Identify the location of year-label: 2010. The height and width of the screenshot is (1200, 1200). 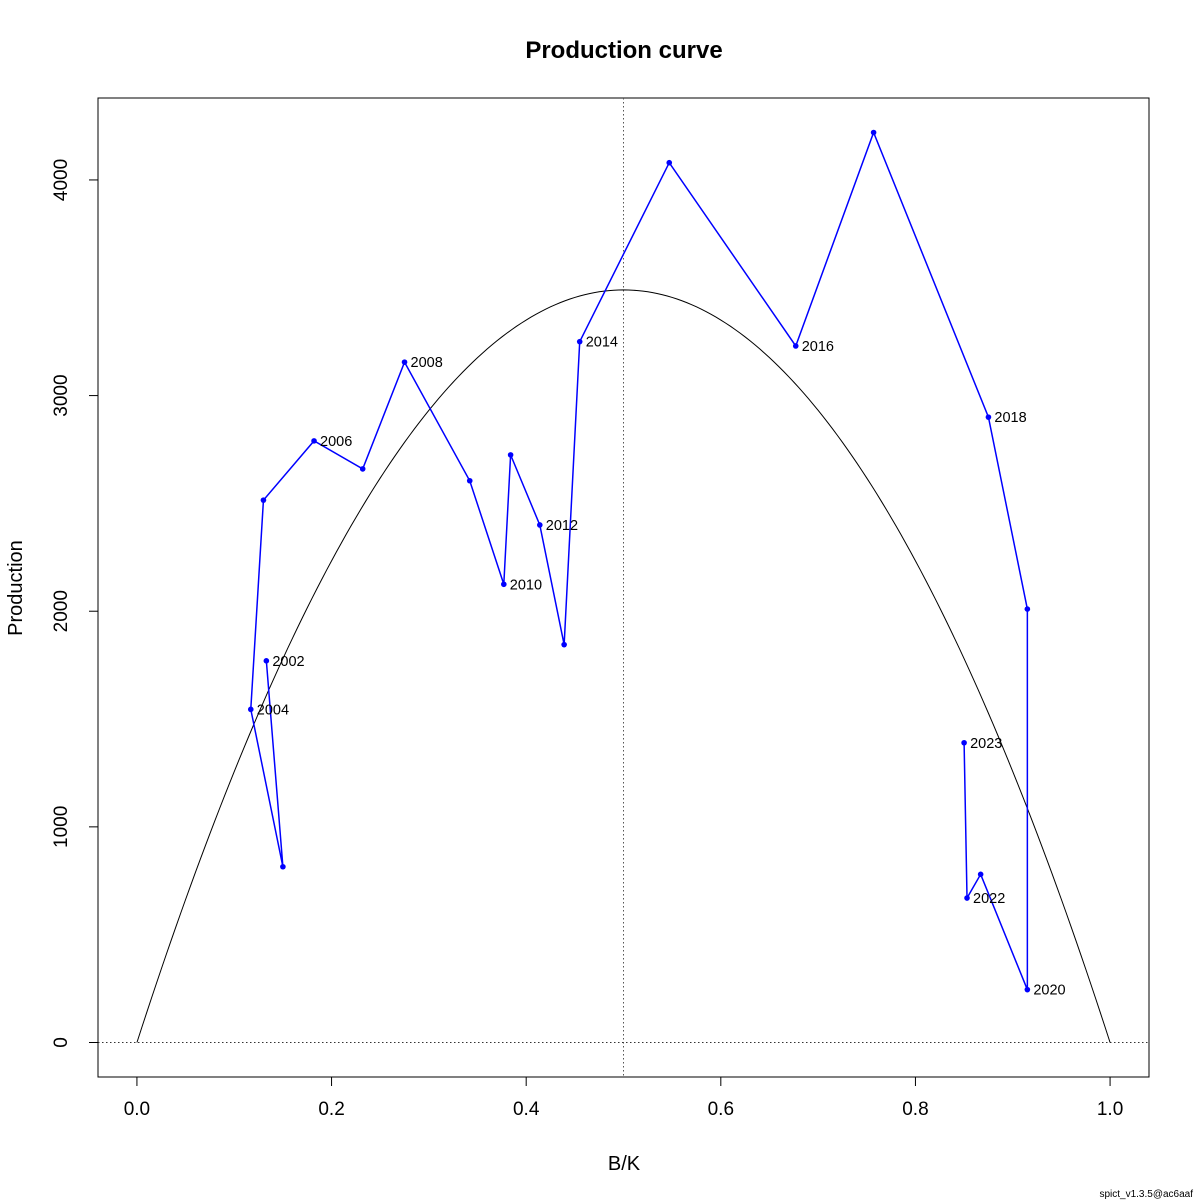
(526, 585).